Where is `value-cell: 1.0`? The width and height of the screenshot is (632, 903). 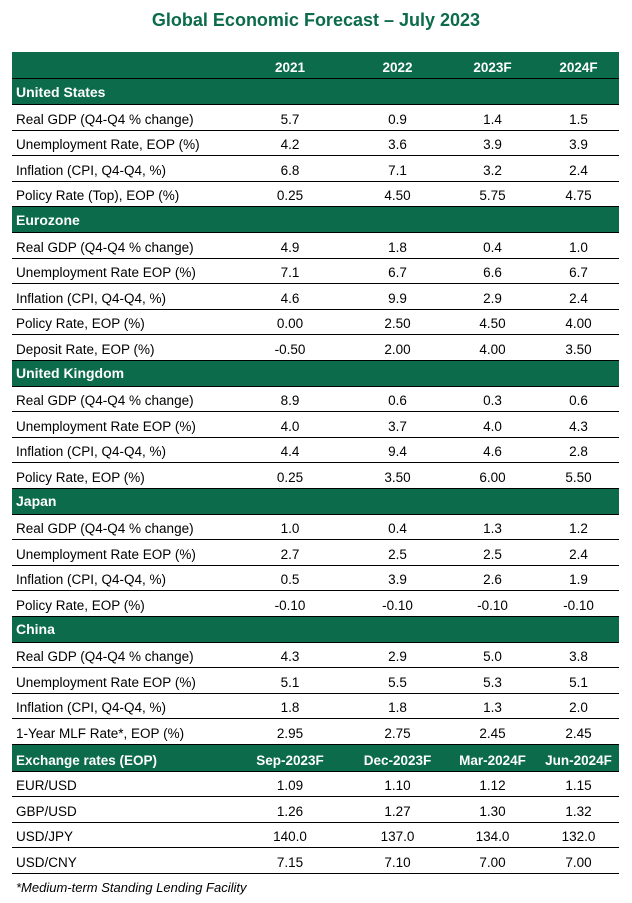
value-cell: 1.0 is located at coordinates (578, 247).